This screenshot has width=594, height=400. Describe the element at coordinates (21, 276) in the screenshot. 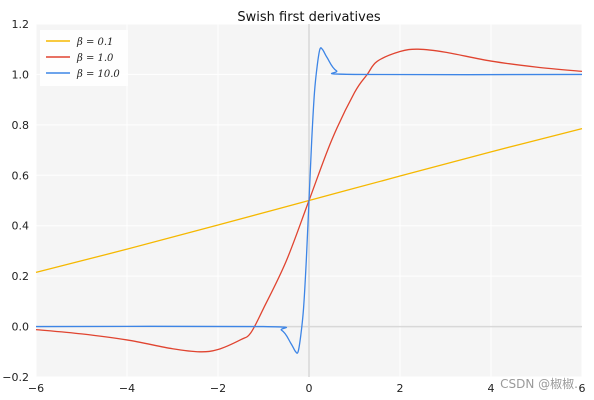

I see `y-tick-label: 0.2` at that location.